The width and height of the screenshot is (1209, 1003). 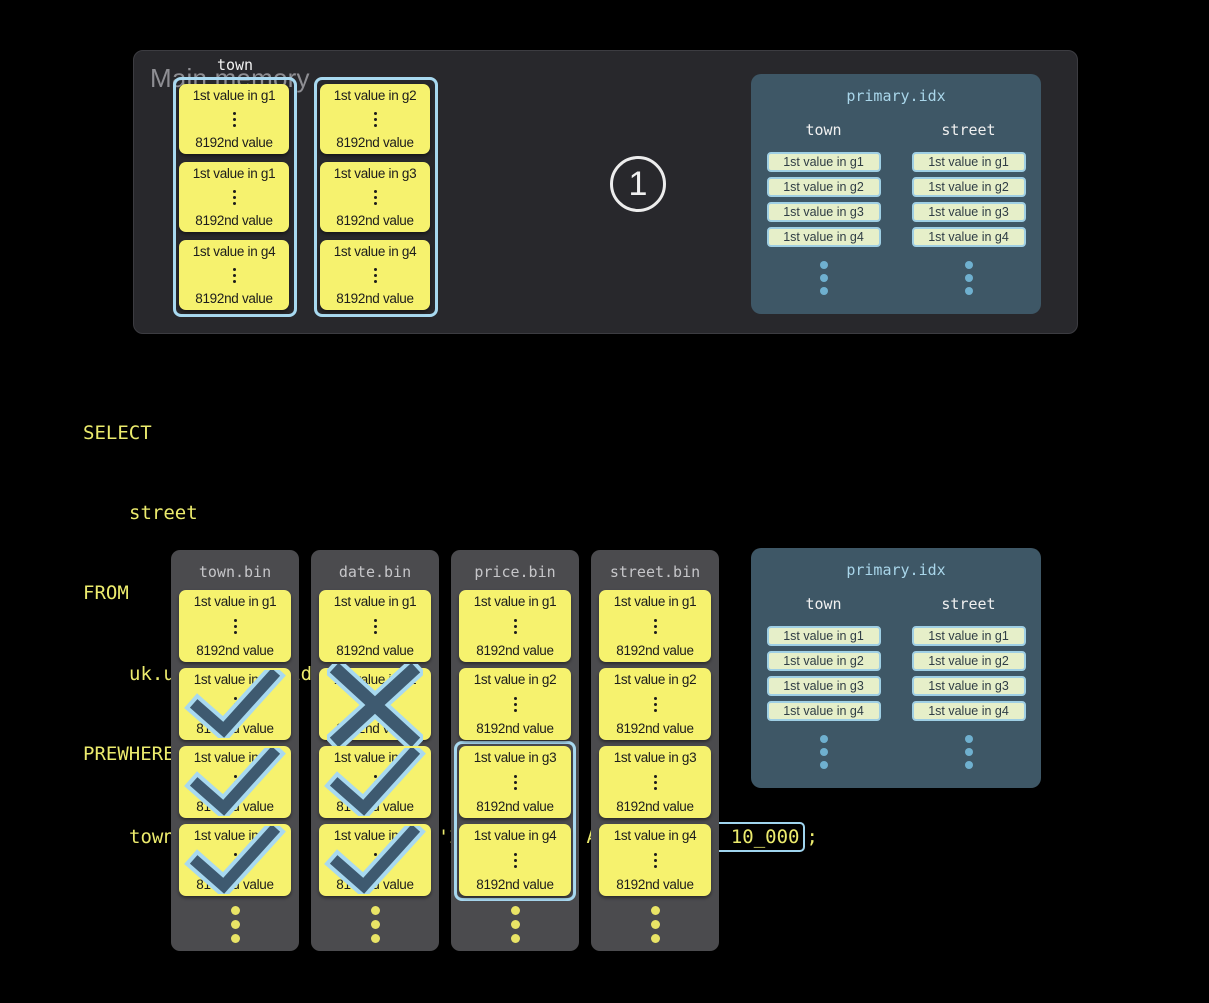 What do you see at coordinates (117, 432) in the screenshot?
I see `sql-line: SELECT` at bounding box center [117, 432].